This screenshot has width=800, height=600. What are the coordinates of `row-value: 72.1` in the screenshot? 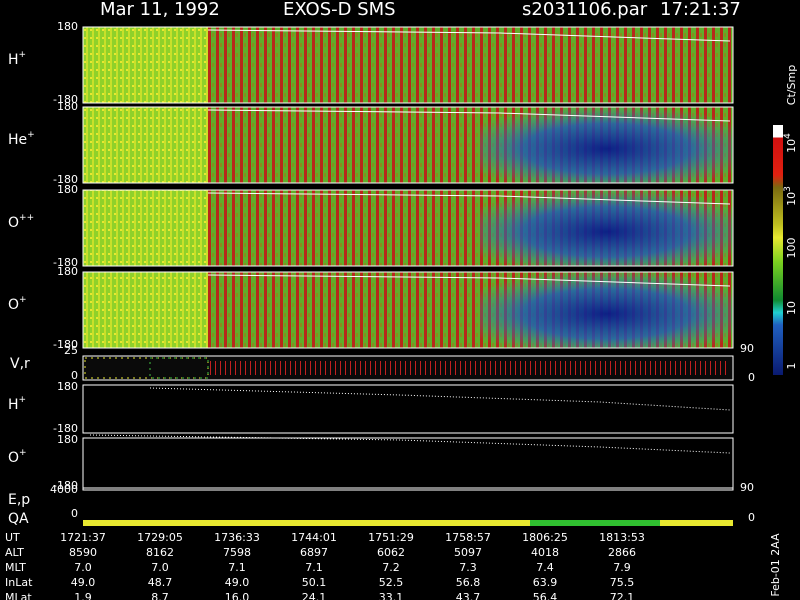 It's located at (622, 595).